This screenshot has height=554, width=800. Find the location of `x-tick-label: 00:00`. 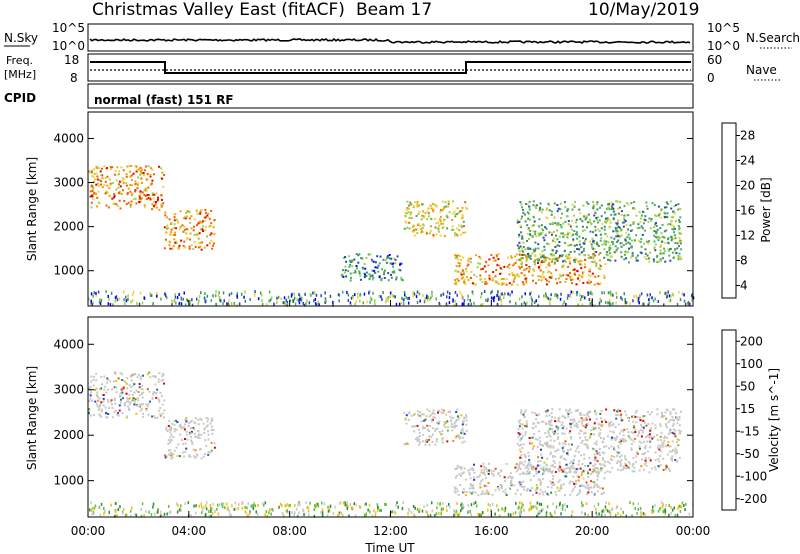

x-tick-label: 00:00 is located at coordinates (693, 531).